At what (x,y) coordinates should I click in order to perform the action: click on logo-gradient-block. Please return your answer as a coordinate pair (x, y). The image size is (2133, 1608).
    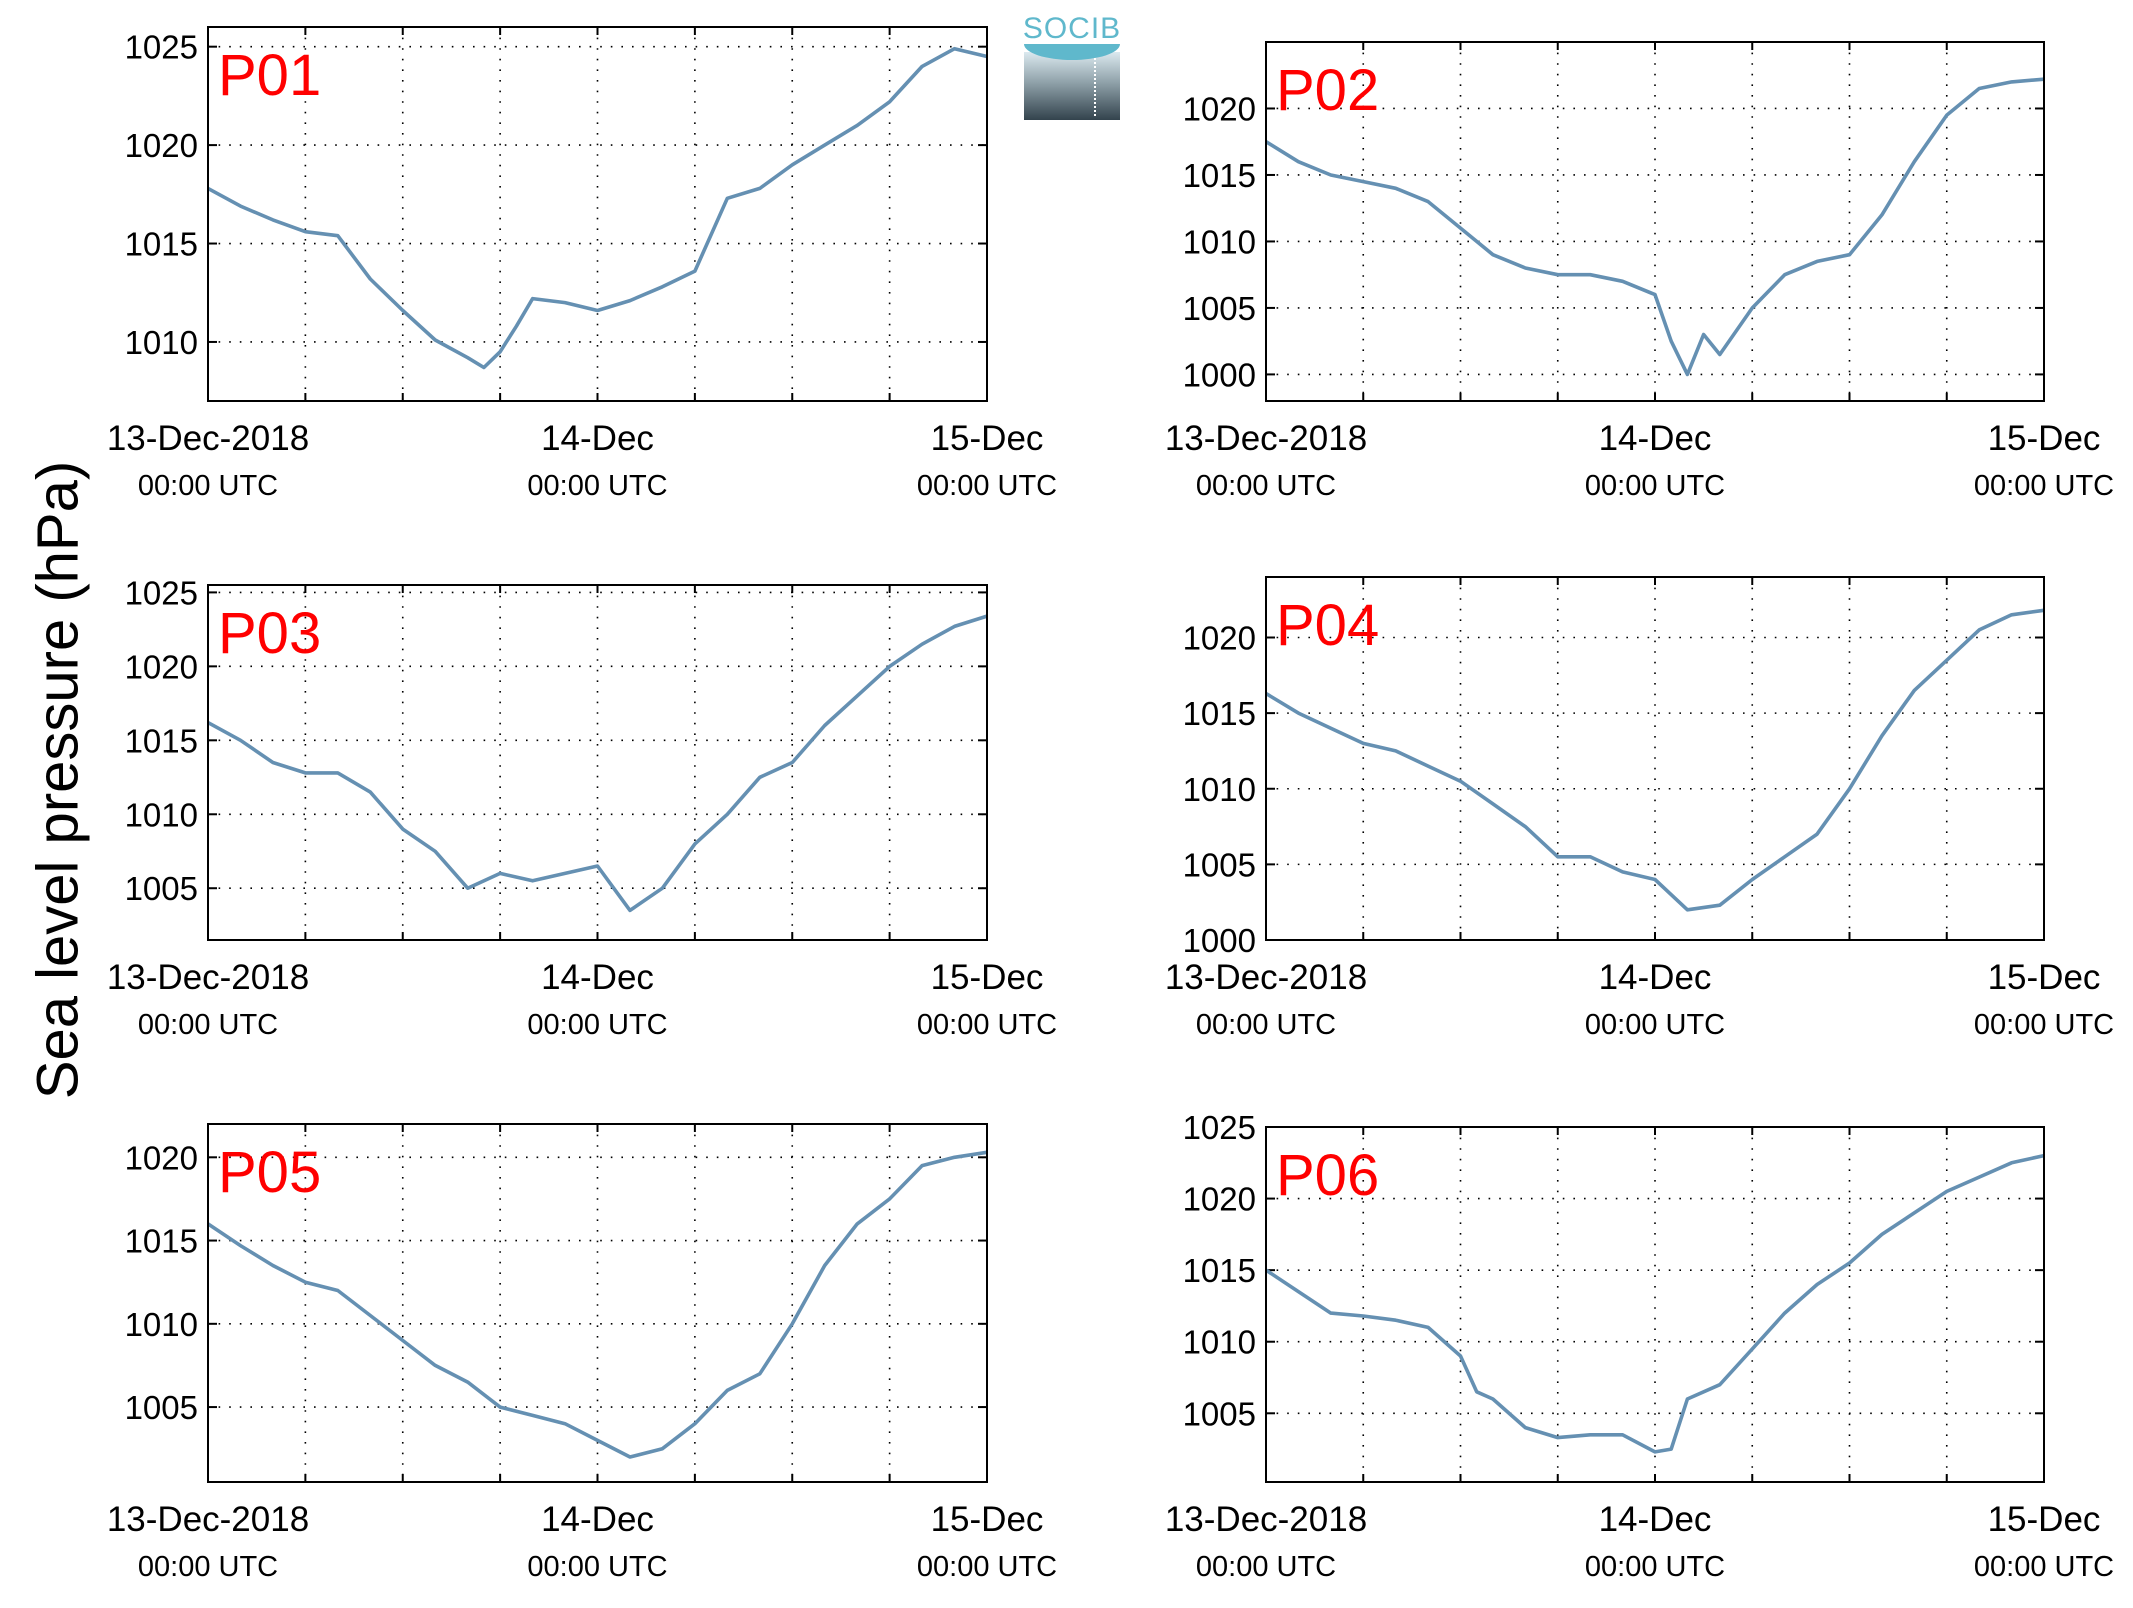
    Looking at the image, I should click on (1072, 86).